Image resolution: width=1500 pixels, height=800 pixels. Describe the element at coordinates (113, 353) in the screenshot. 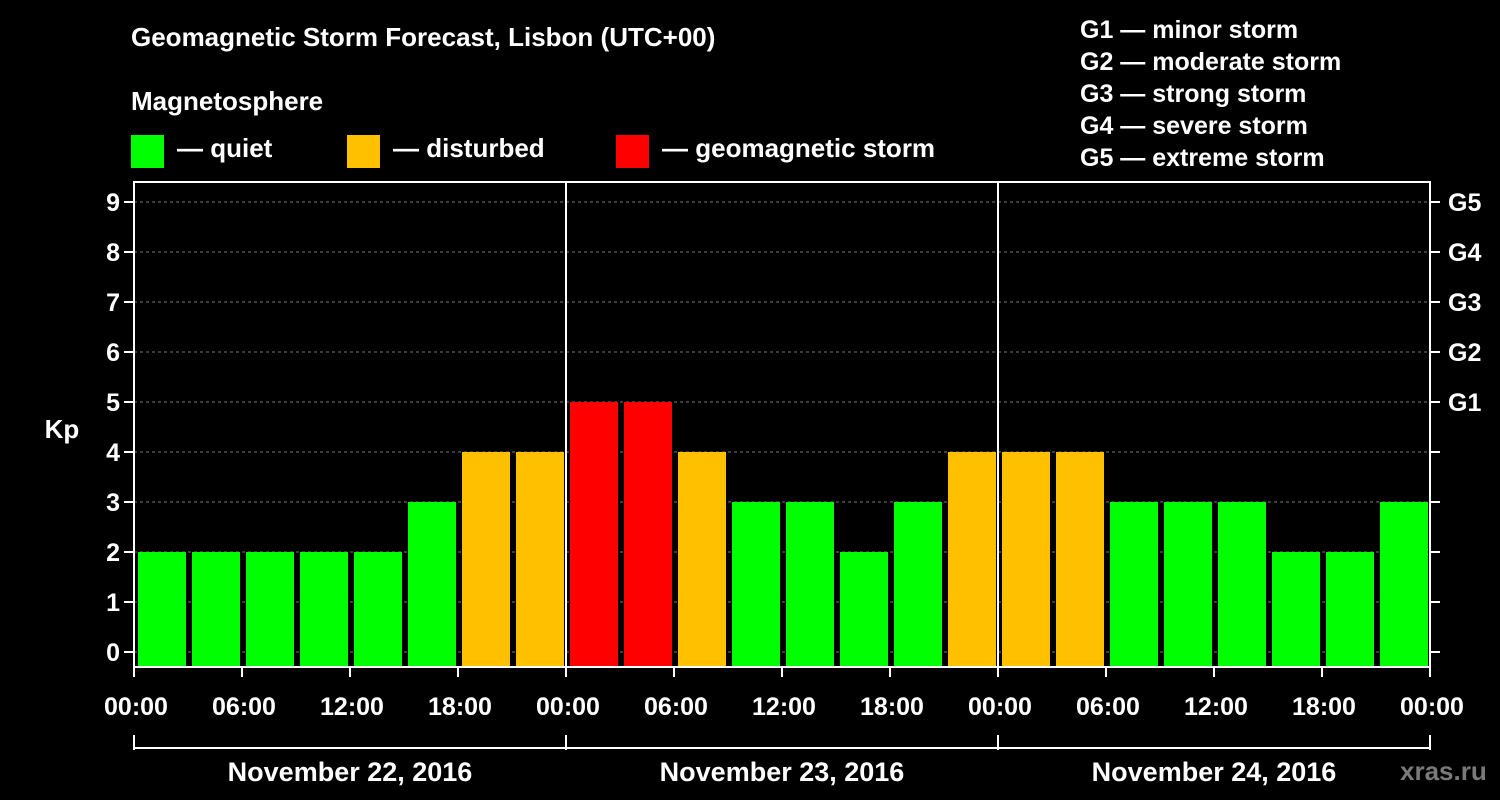

I see `y-tick-label: 6` at that location.